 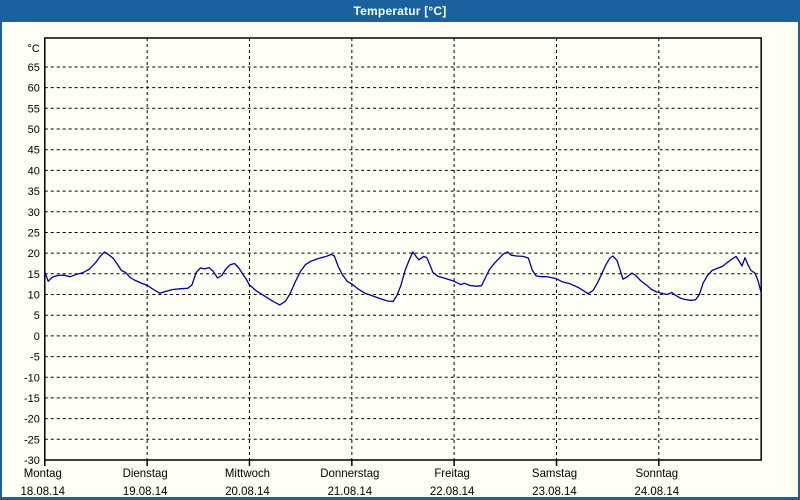 I want to click on y-tick-label: -10, so click(x=32, y=378).